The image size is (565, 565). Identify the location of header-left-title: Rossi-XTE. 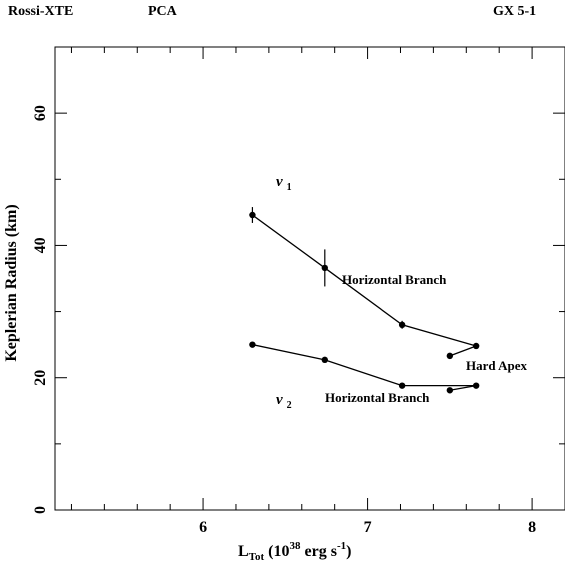
(41, 11).